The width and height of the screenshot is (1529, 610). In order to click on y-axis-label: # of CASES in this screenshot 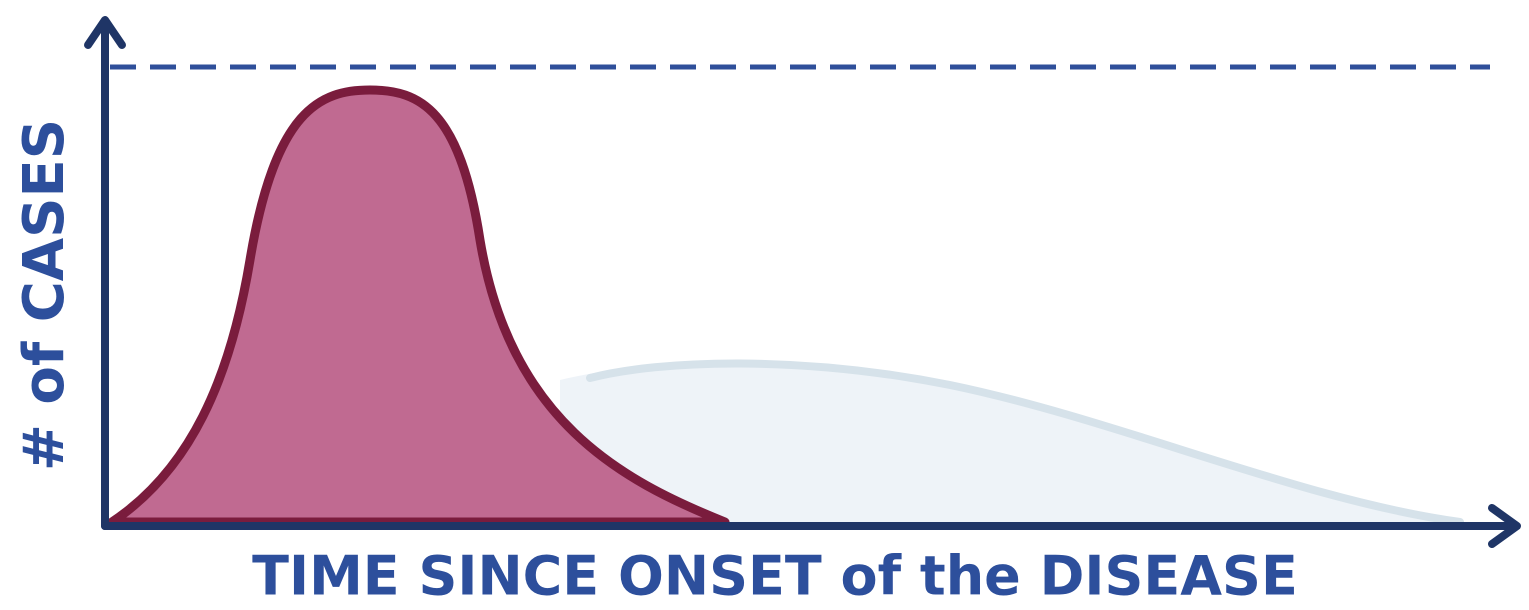, I will do `click(44, 295)`.